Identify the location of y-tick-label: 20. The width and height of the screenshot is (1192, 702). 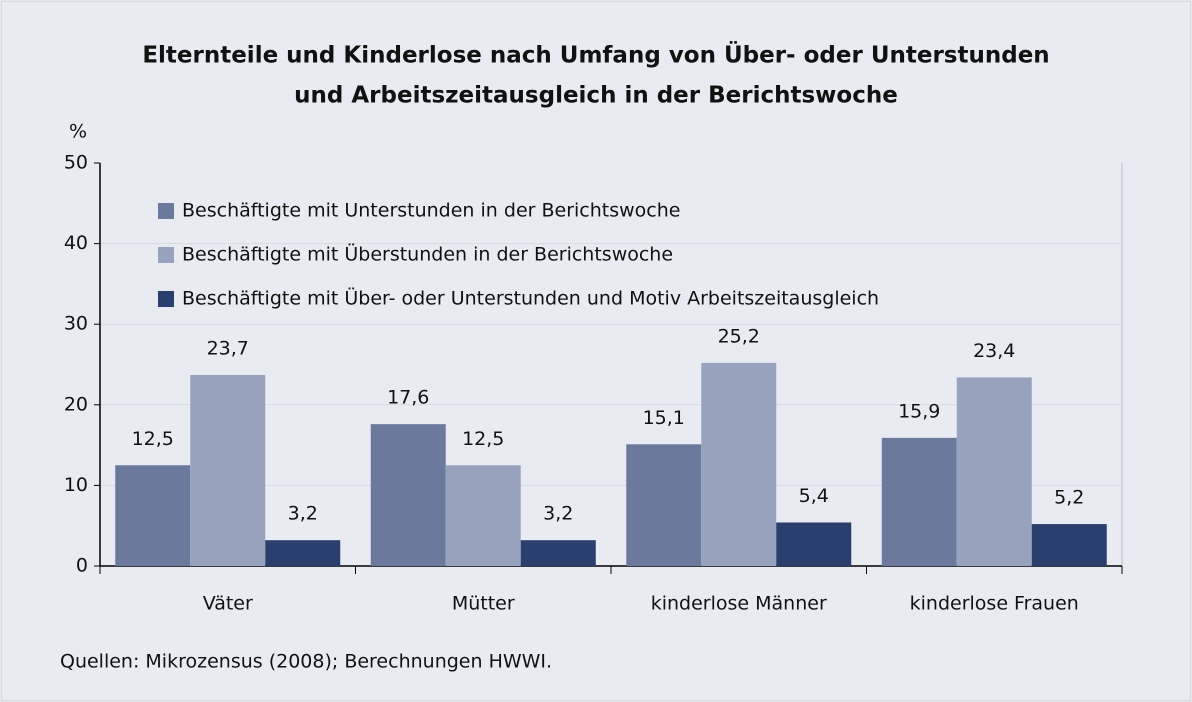
(76, 404).